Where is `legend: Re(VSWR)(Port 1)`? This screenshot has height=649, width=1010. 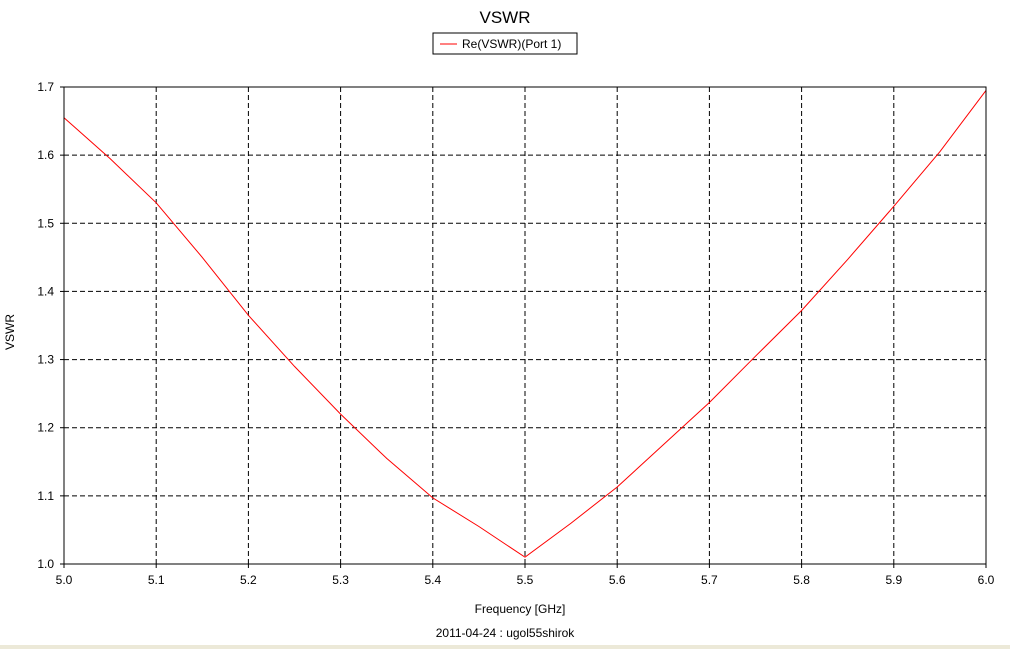
legend: Re(VSWR)(Port 1) is located at coordinates (505, 43).